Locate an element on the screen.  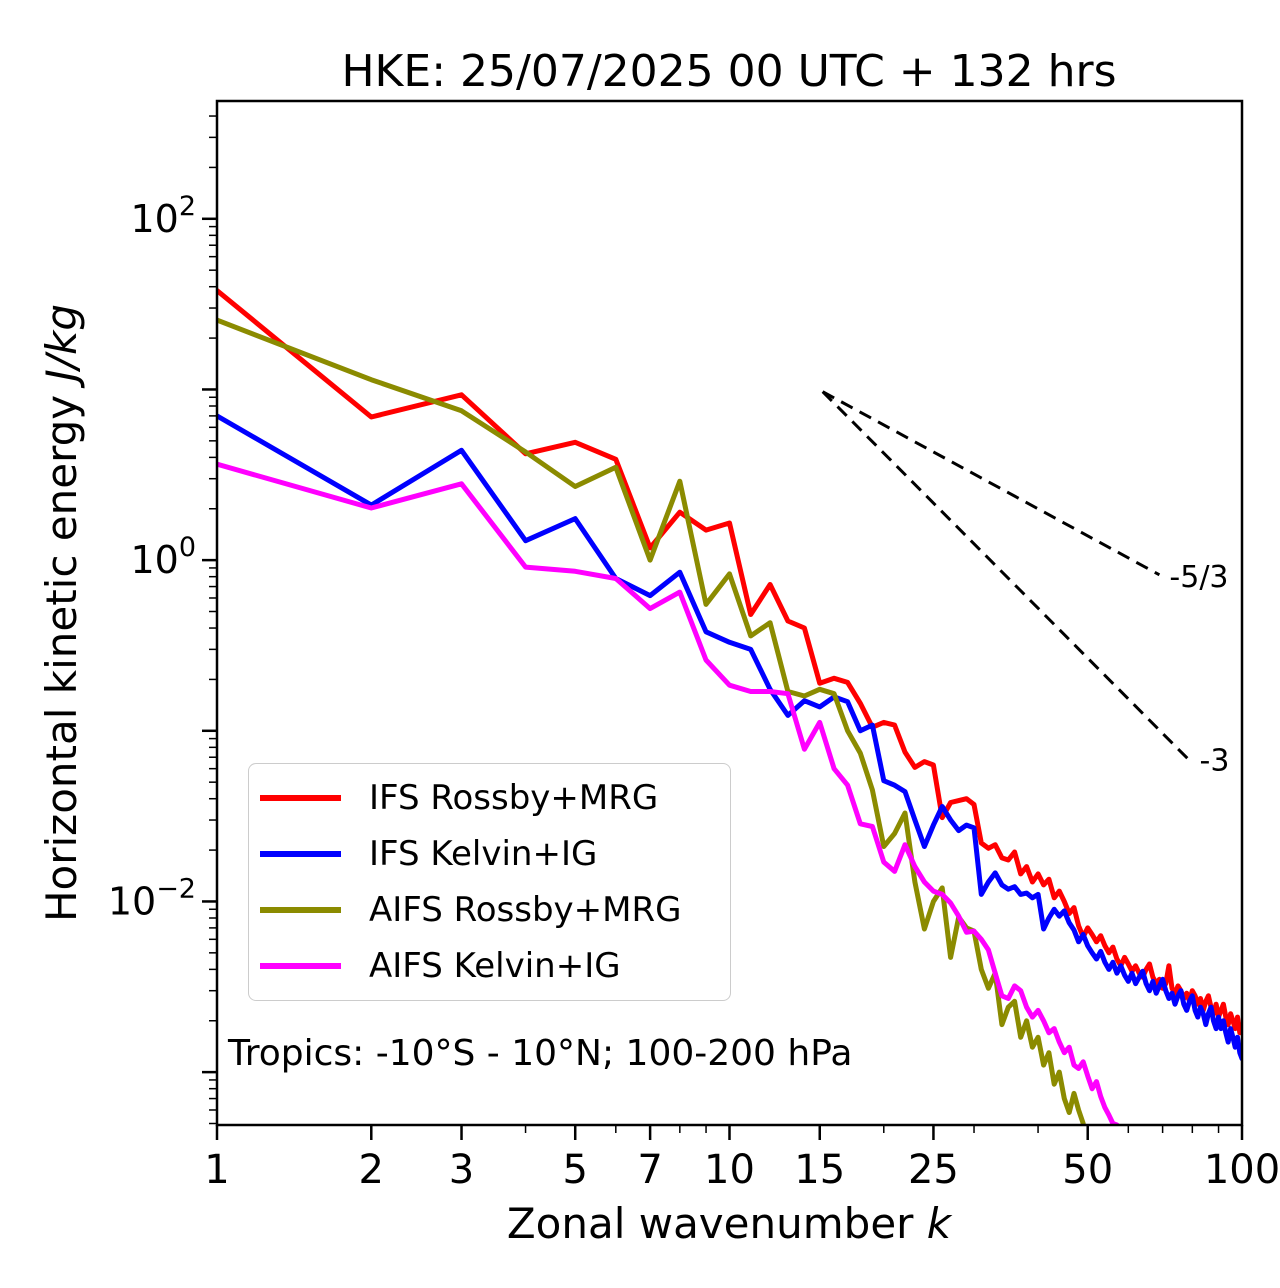
x-tick-label-15: 15 is located at coordinates (819, 1170).